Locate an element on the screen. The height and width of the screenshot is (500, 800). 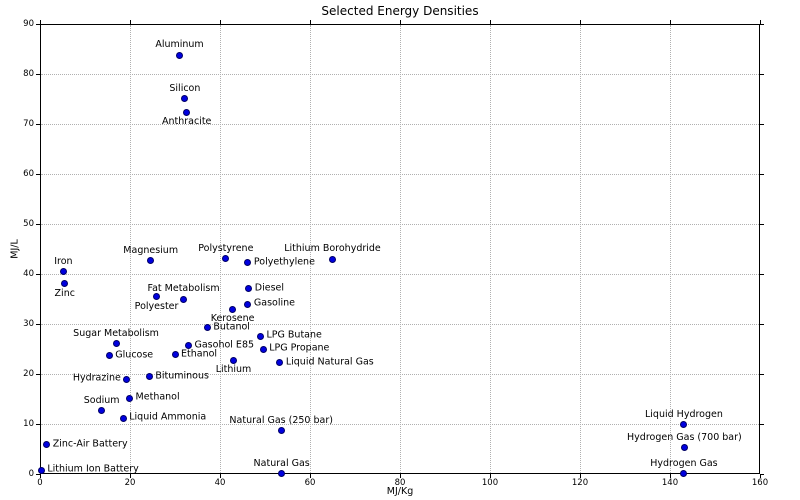
point-label: Ethanol is located at coordinates (199, 354).